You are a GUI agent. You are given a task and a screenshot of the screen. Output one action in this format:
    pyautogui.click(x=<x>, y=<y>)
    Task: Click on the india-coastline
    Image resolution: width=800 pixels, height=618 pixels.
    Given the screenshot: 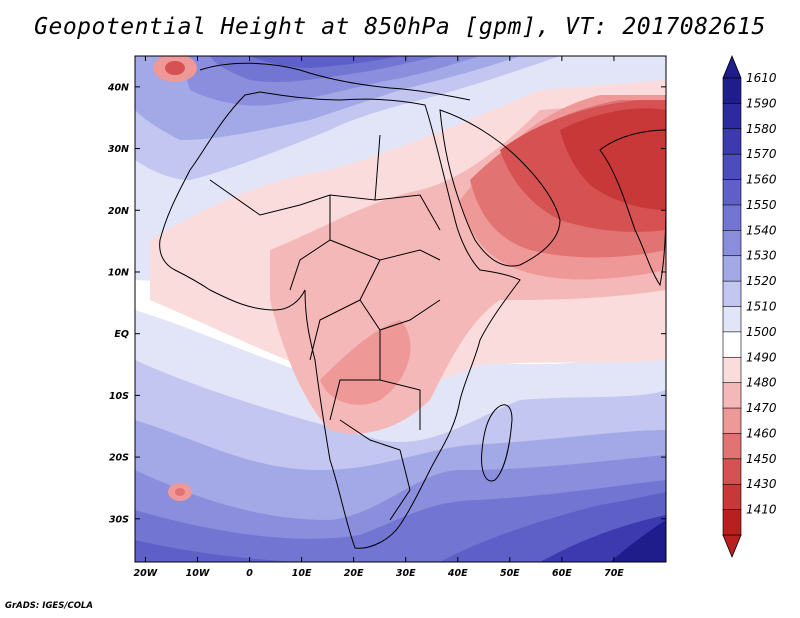 What is the action you would take?
    pyautogui.click(x=632, y=208)
    